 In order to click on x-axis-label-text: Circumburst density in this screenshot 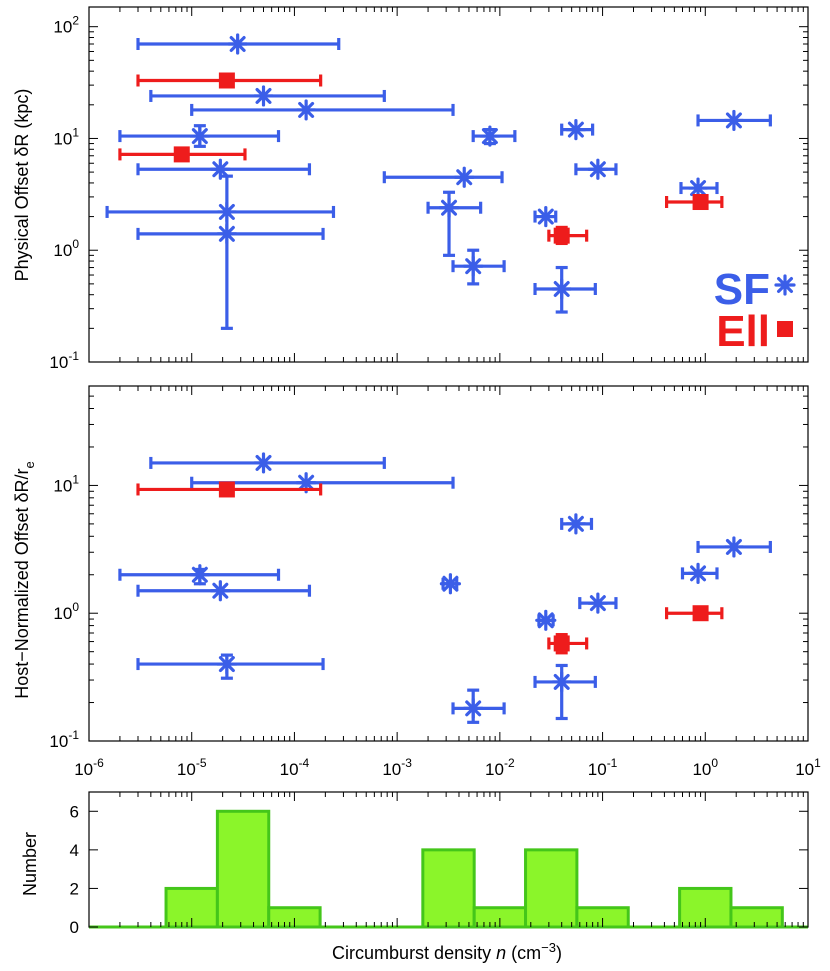, I will do `click(414, 953)`.